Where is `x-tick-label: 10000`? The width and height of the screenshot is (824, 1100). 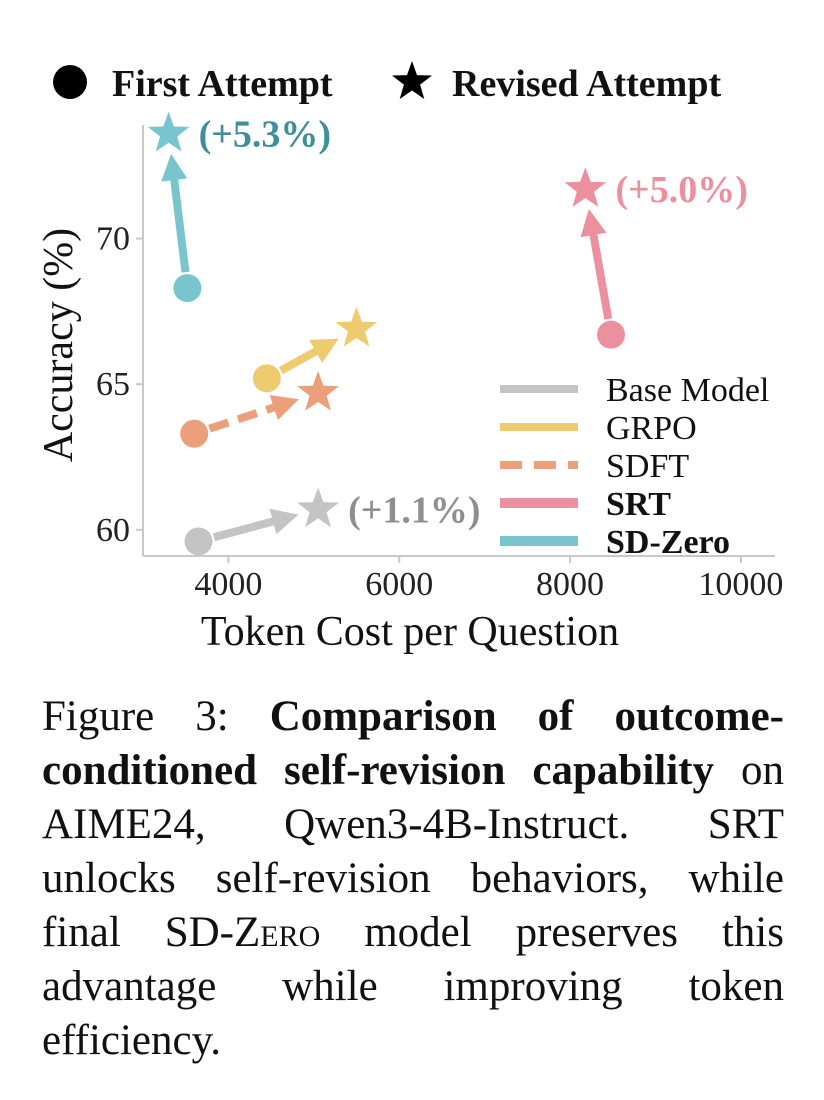 x-tick-label: 10000 is located at coordinates (740, 584).